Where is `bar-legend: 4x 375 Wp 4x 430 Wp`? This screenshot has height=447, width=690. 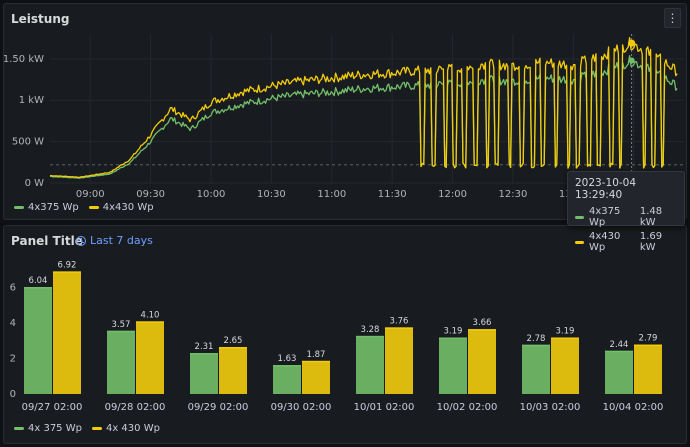
bar-legend: 4x 375 Wp 4x 430 Wp is located at coordinates (87, 428).